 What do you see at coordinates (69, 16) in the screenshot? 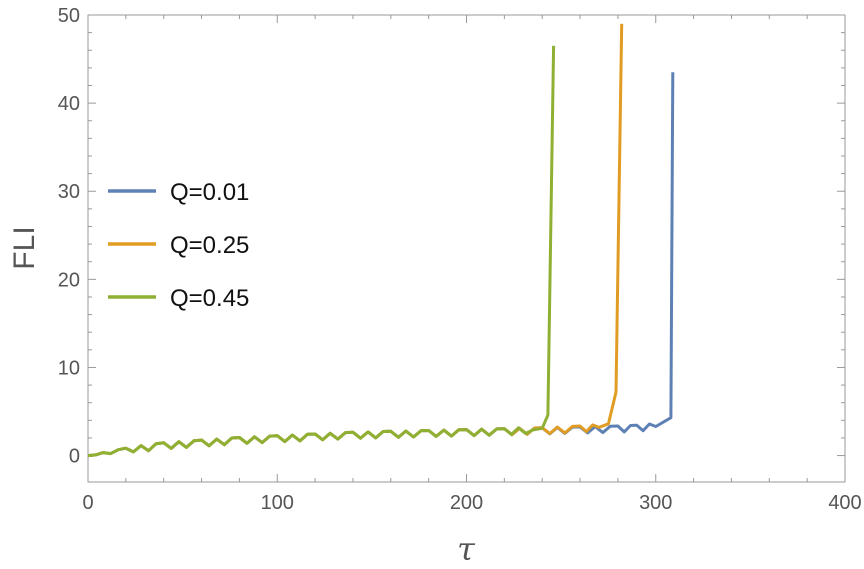
I see `y-tick-label: 50` at bounding box center [69, 16].